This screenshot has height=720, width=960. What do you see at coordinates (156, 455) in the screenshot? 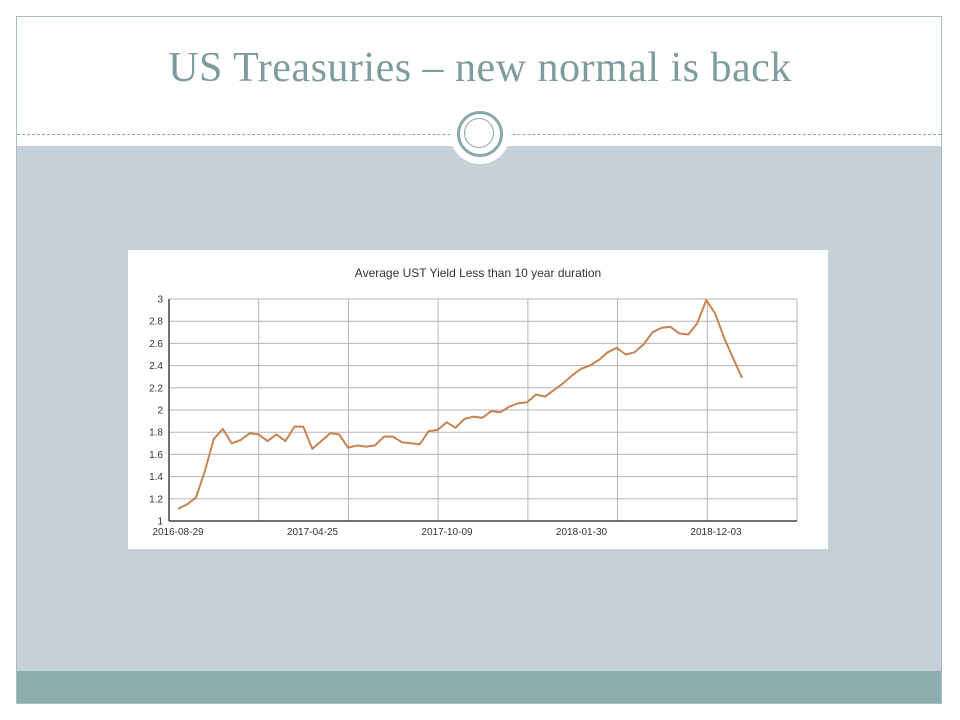
I see `y-tick-label: 1.6` at bounding box center [156, 455].